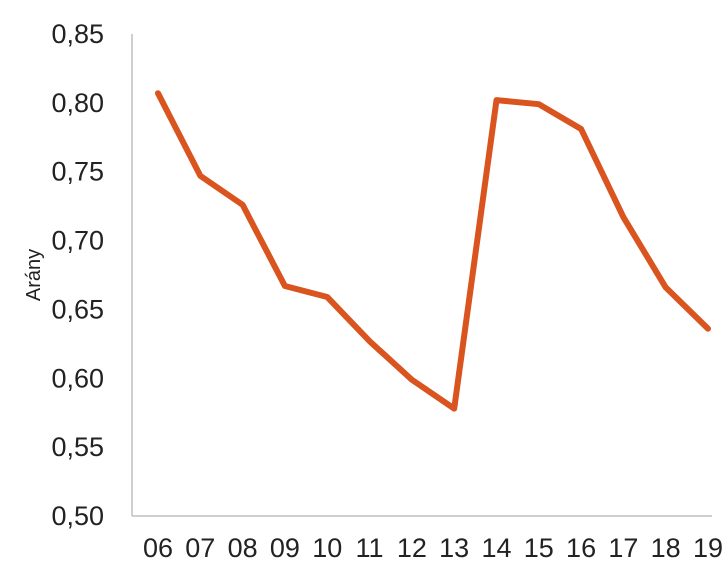 The height and width of the screenshot is (566, 728). I want to click on x-tick-label: 15, so click(539, 548).